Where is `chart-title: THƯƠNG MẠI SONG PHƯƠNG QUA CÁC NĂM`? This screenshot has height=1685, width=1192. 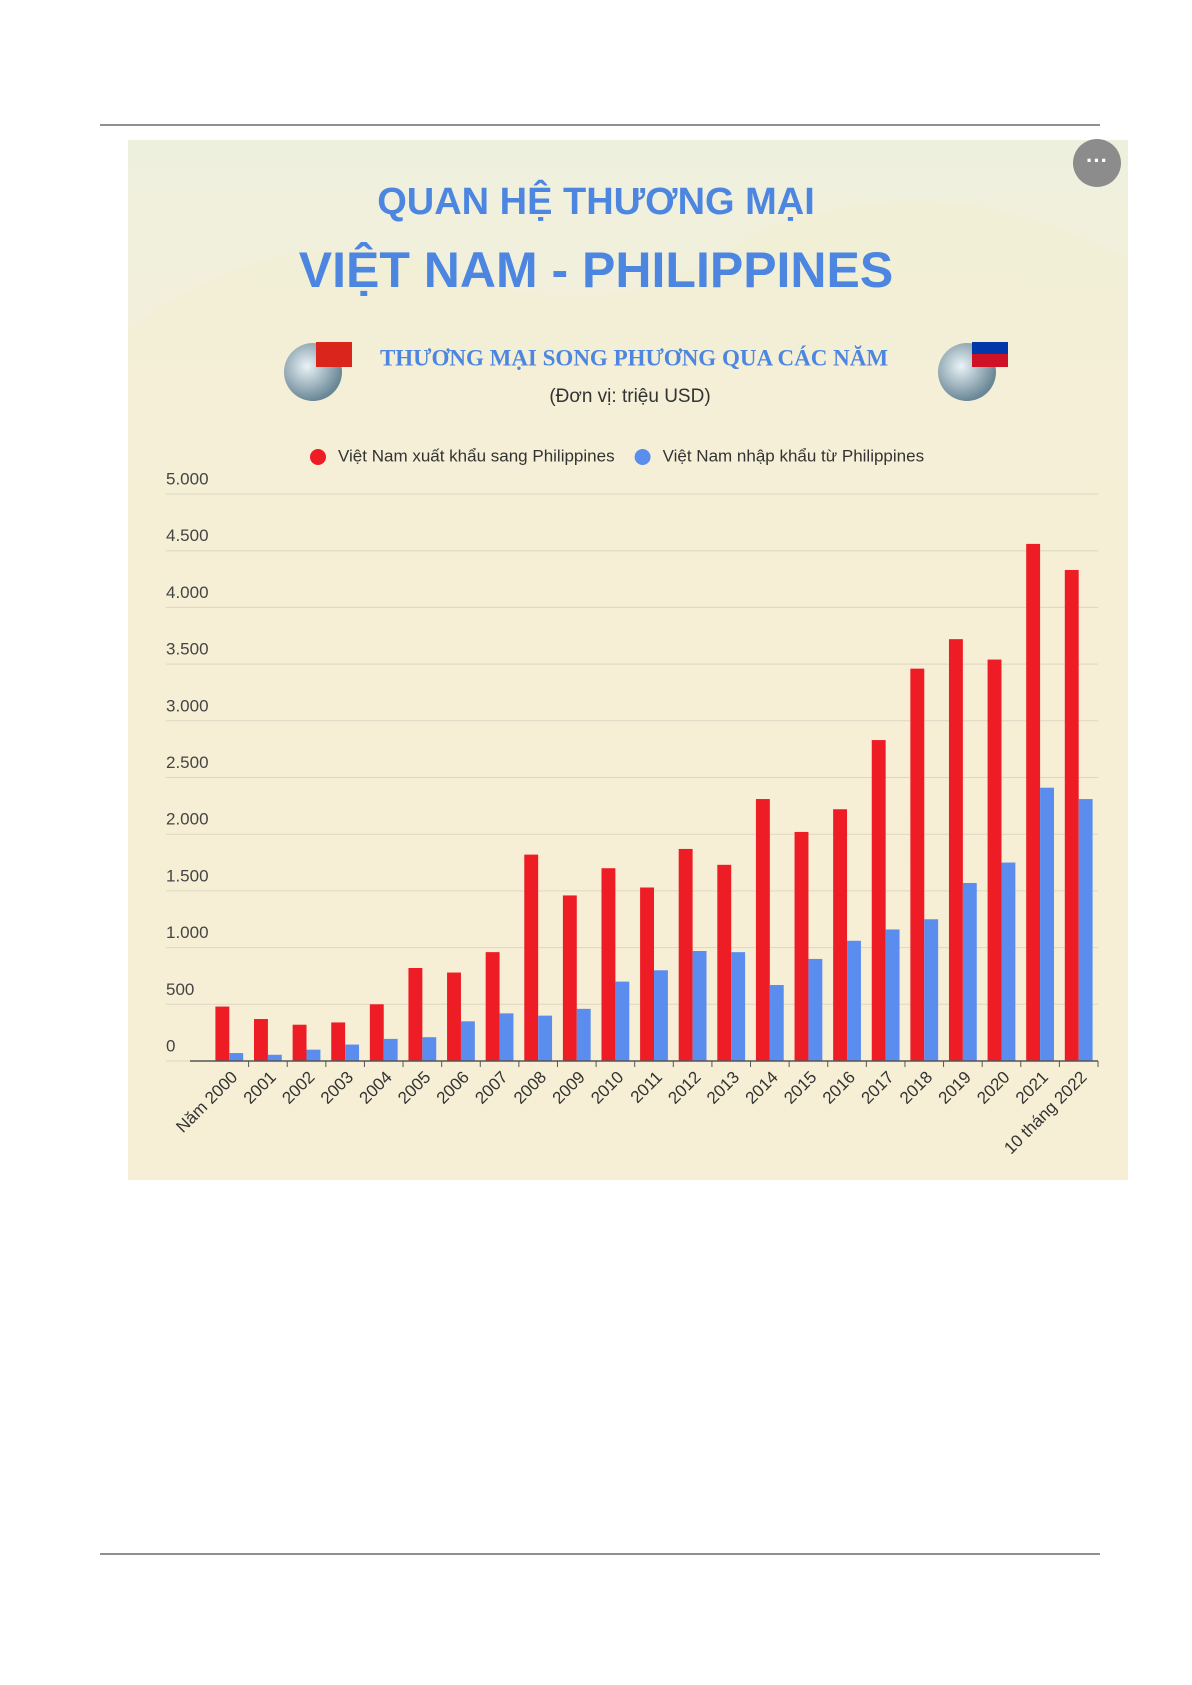 chart-title: THƯƠNG MẠI SONG PHƯƠNG QUA CÁC NĂM is located at coordinates (634, 357).